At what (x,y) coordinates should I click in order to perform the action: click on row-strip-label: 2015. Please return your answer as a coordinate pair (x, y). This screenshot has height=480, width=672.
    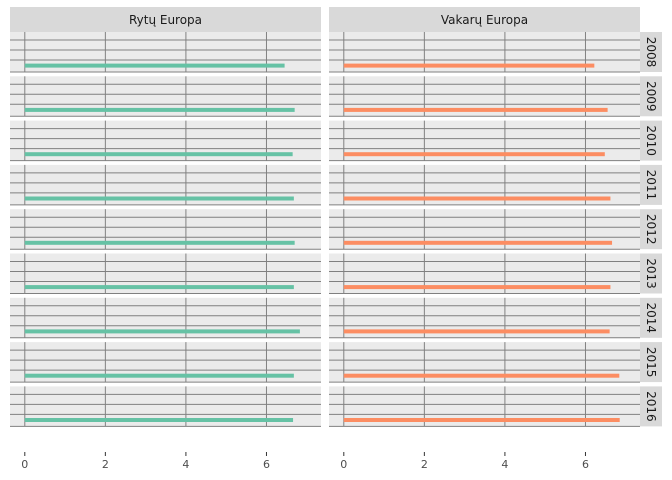
    Looking at the image, I should click on (651, 362).